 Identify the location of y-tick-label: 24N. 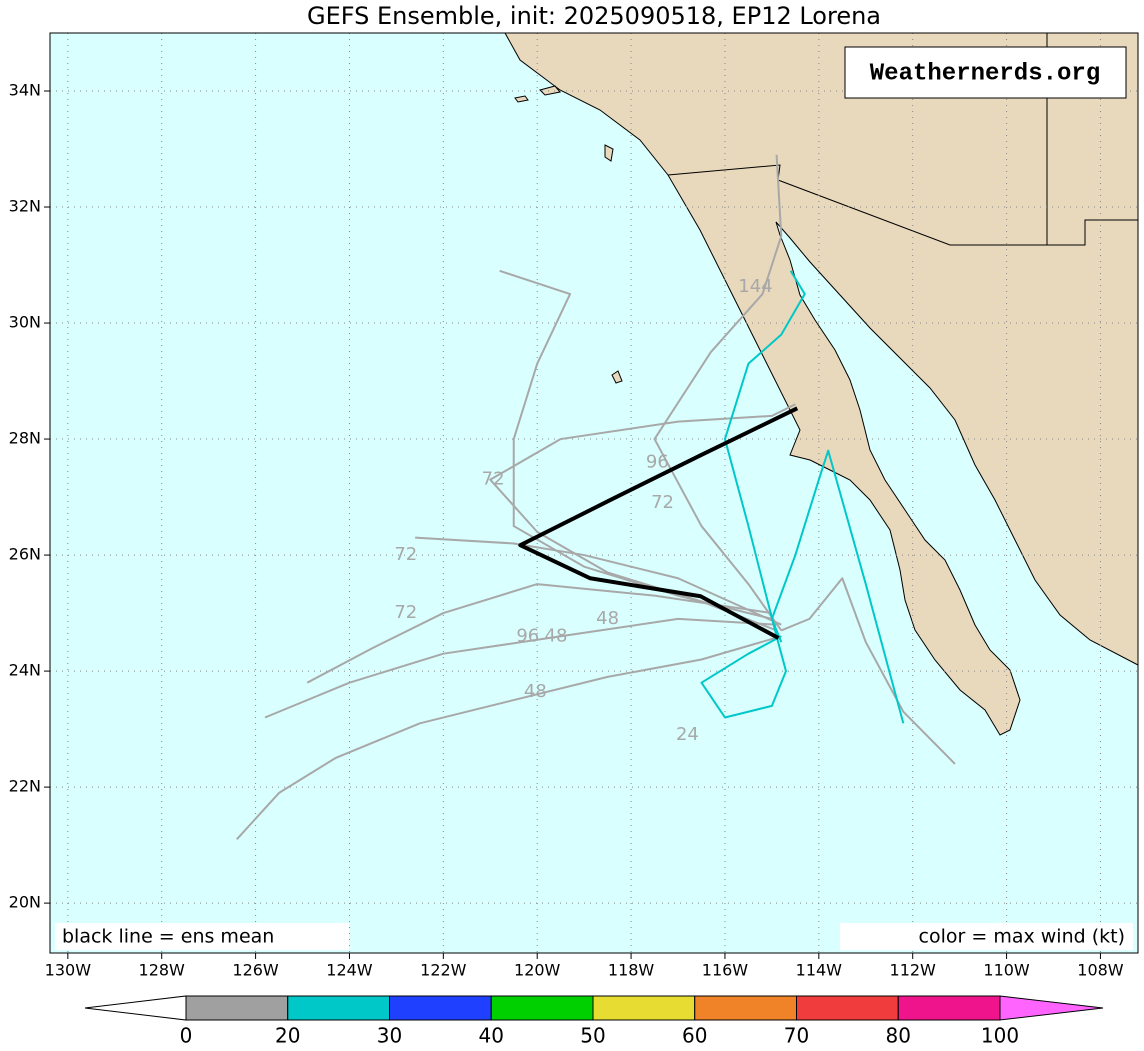
(25, 670).